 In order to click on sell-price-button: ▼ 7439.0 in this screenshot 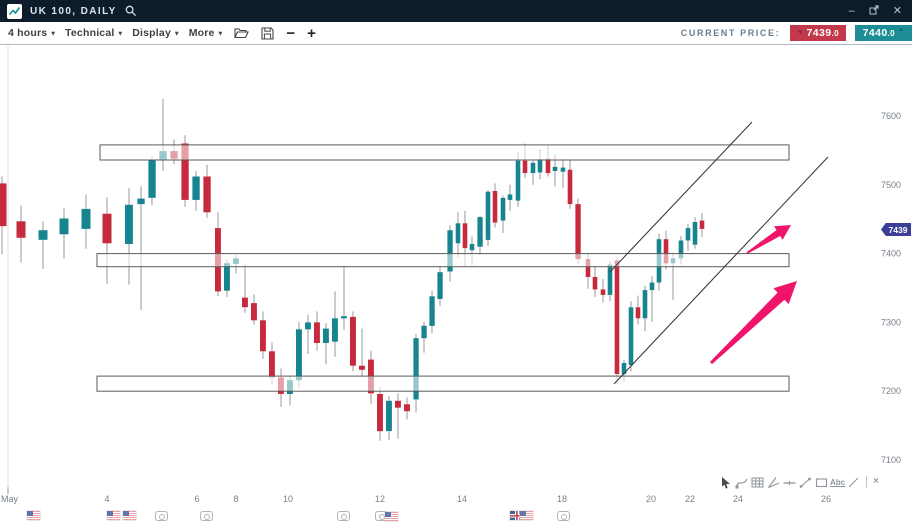, I will do `click(818, 33)`.